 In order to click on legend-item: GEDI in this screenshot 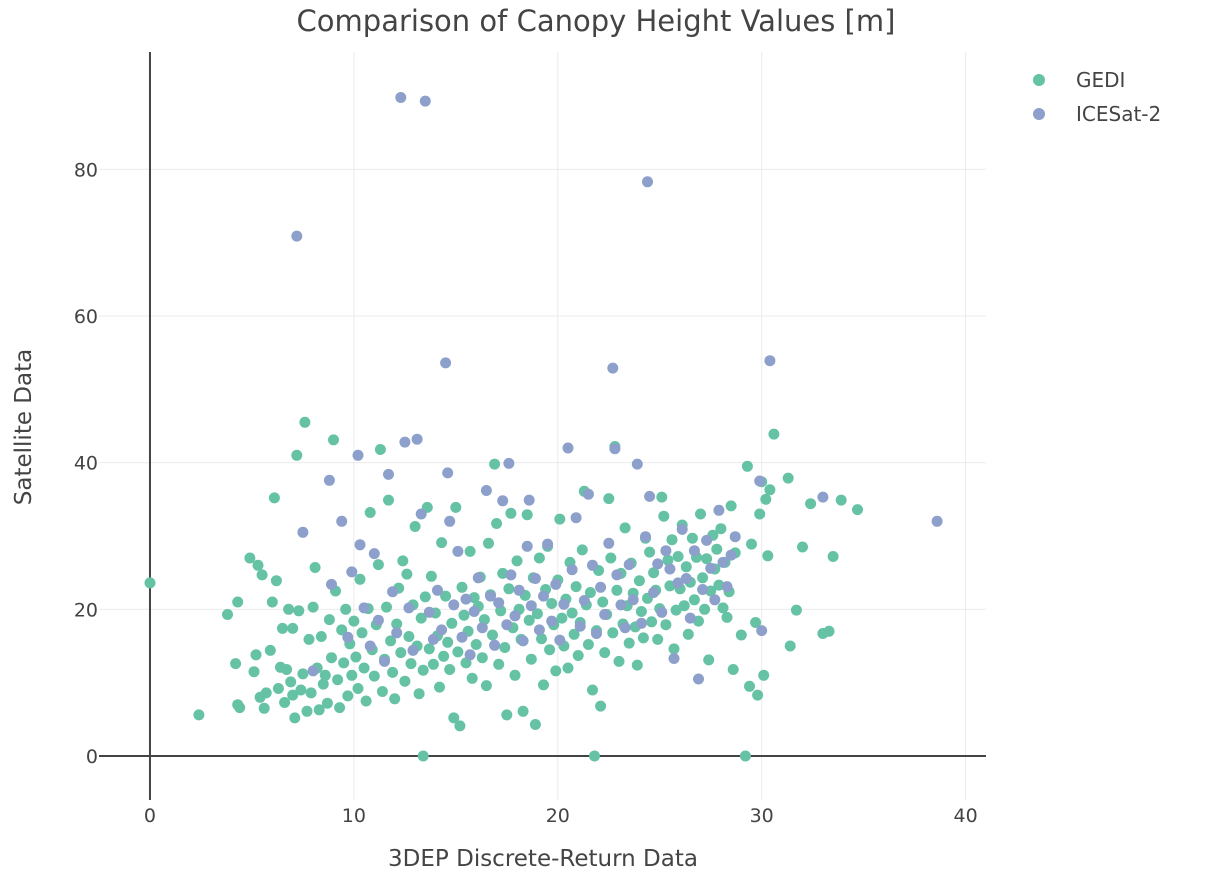, I will do `click(1079, 80)`.